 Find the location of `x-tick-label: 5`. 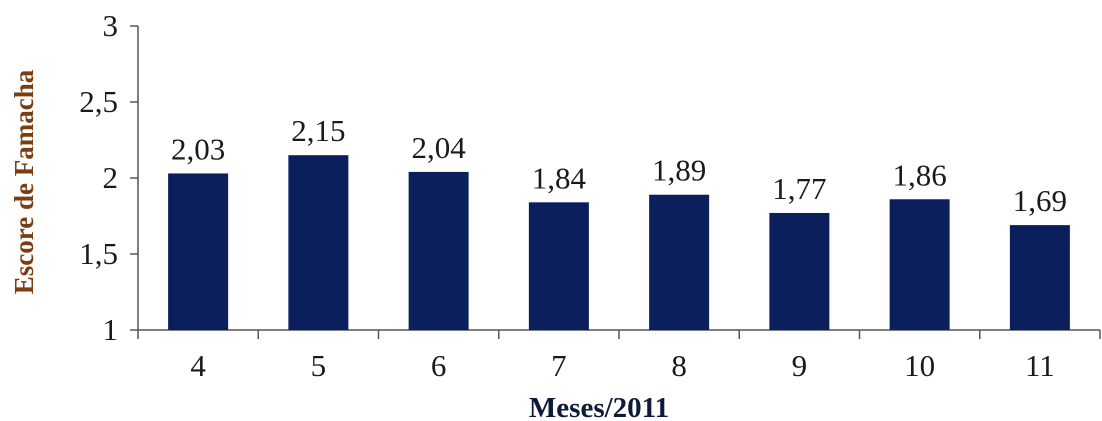

x-tick-label: 5 is located at coordinates (319, 365).